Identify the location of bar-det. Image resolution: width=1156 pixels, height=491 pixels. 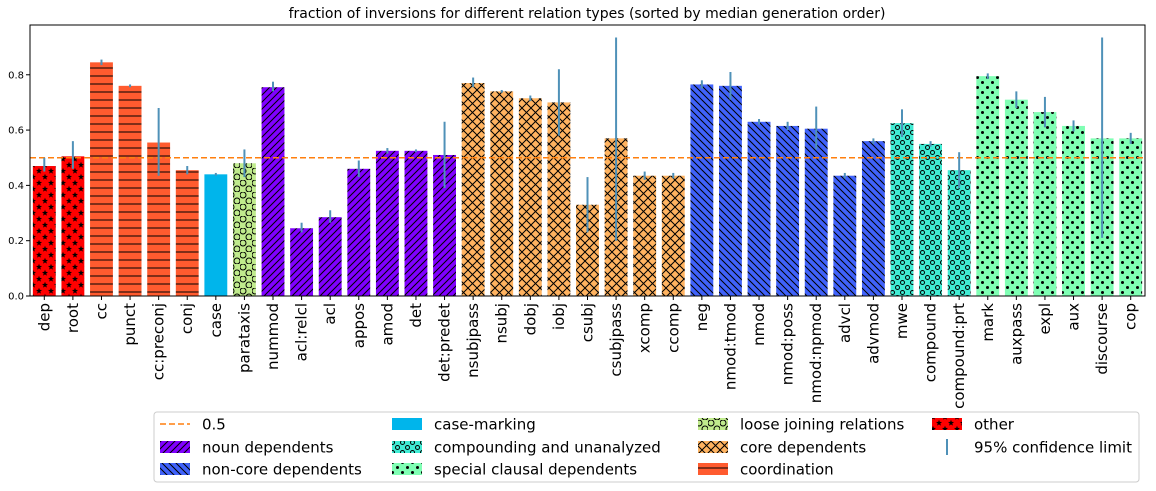
(416, 223).